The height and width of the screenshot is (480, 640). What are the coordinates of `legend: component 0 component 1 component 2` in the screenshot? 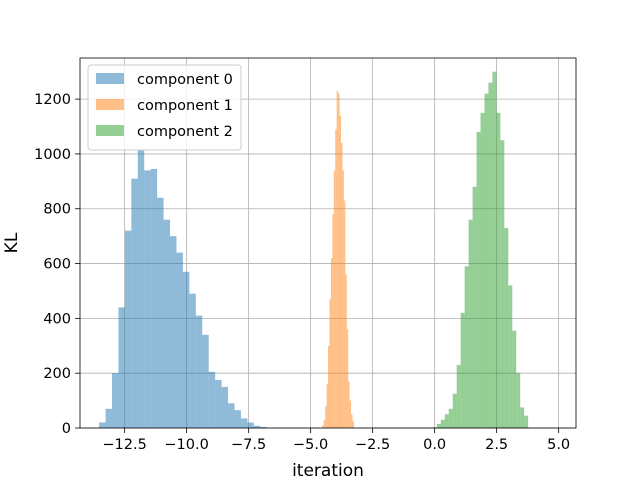 It's located at (164, 107).